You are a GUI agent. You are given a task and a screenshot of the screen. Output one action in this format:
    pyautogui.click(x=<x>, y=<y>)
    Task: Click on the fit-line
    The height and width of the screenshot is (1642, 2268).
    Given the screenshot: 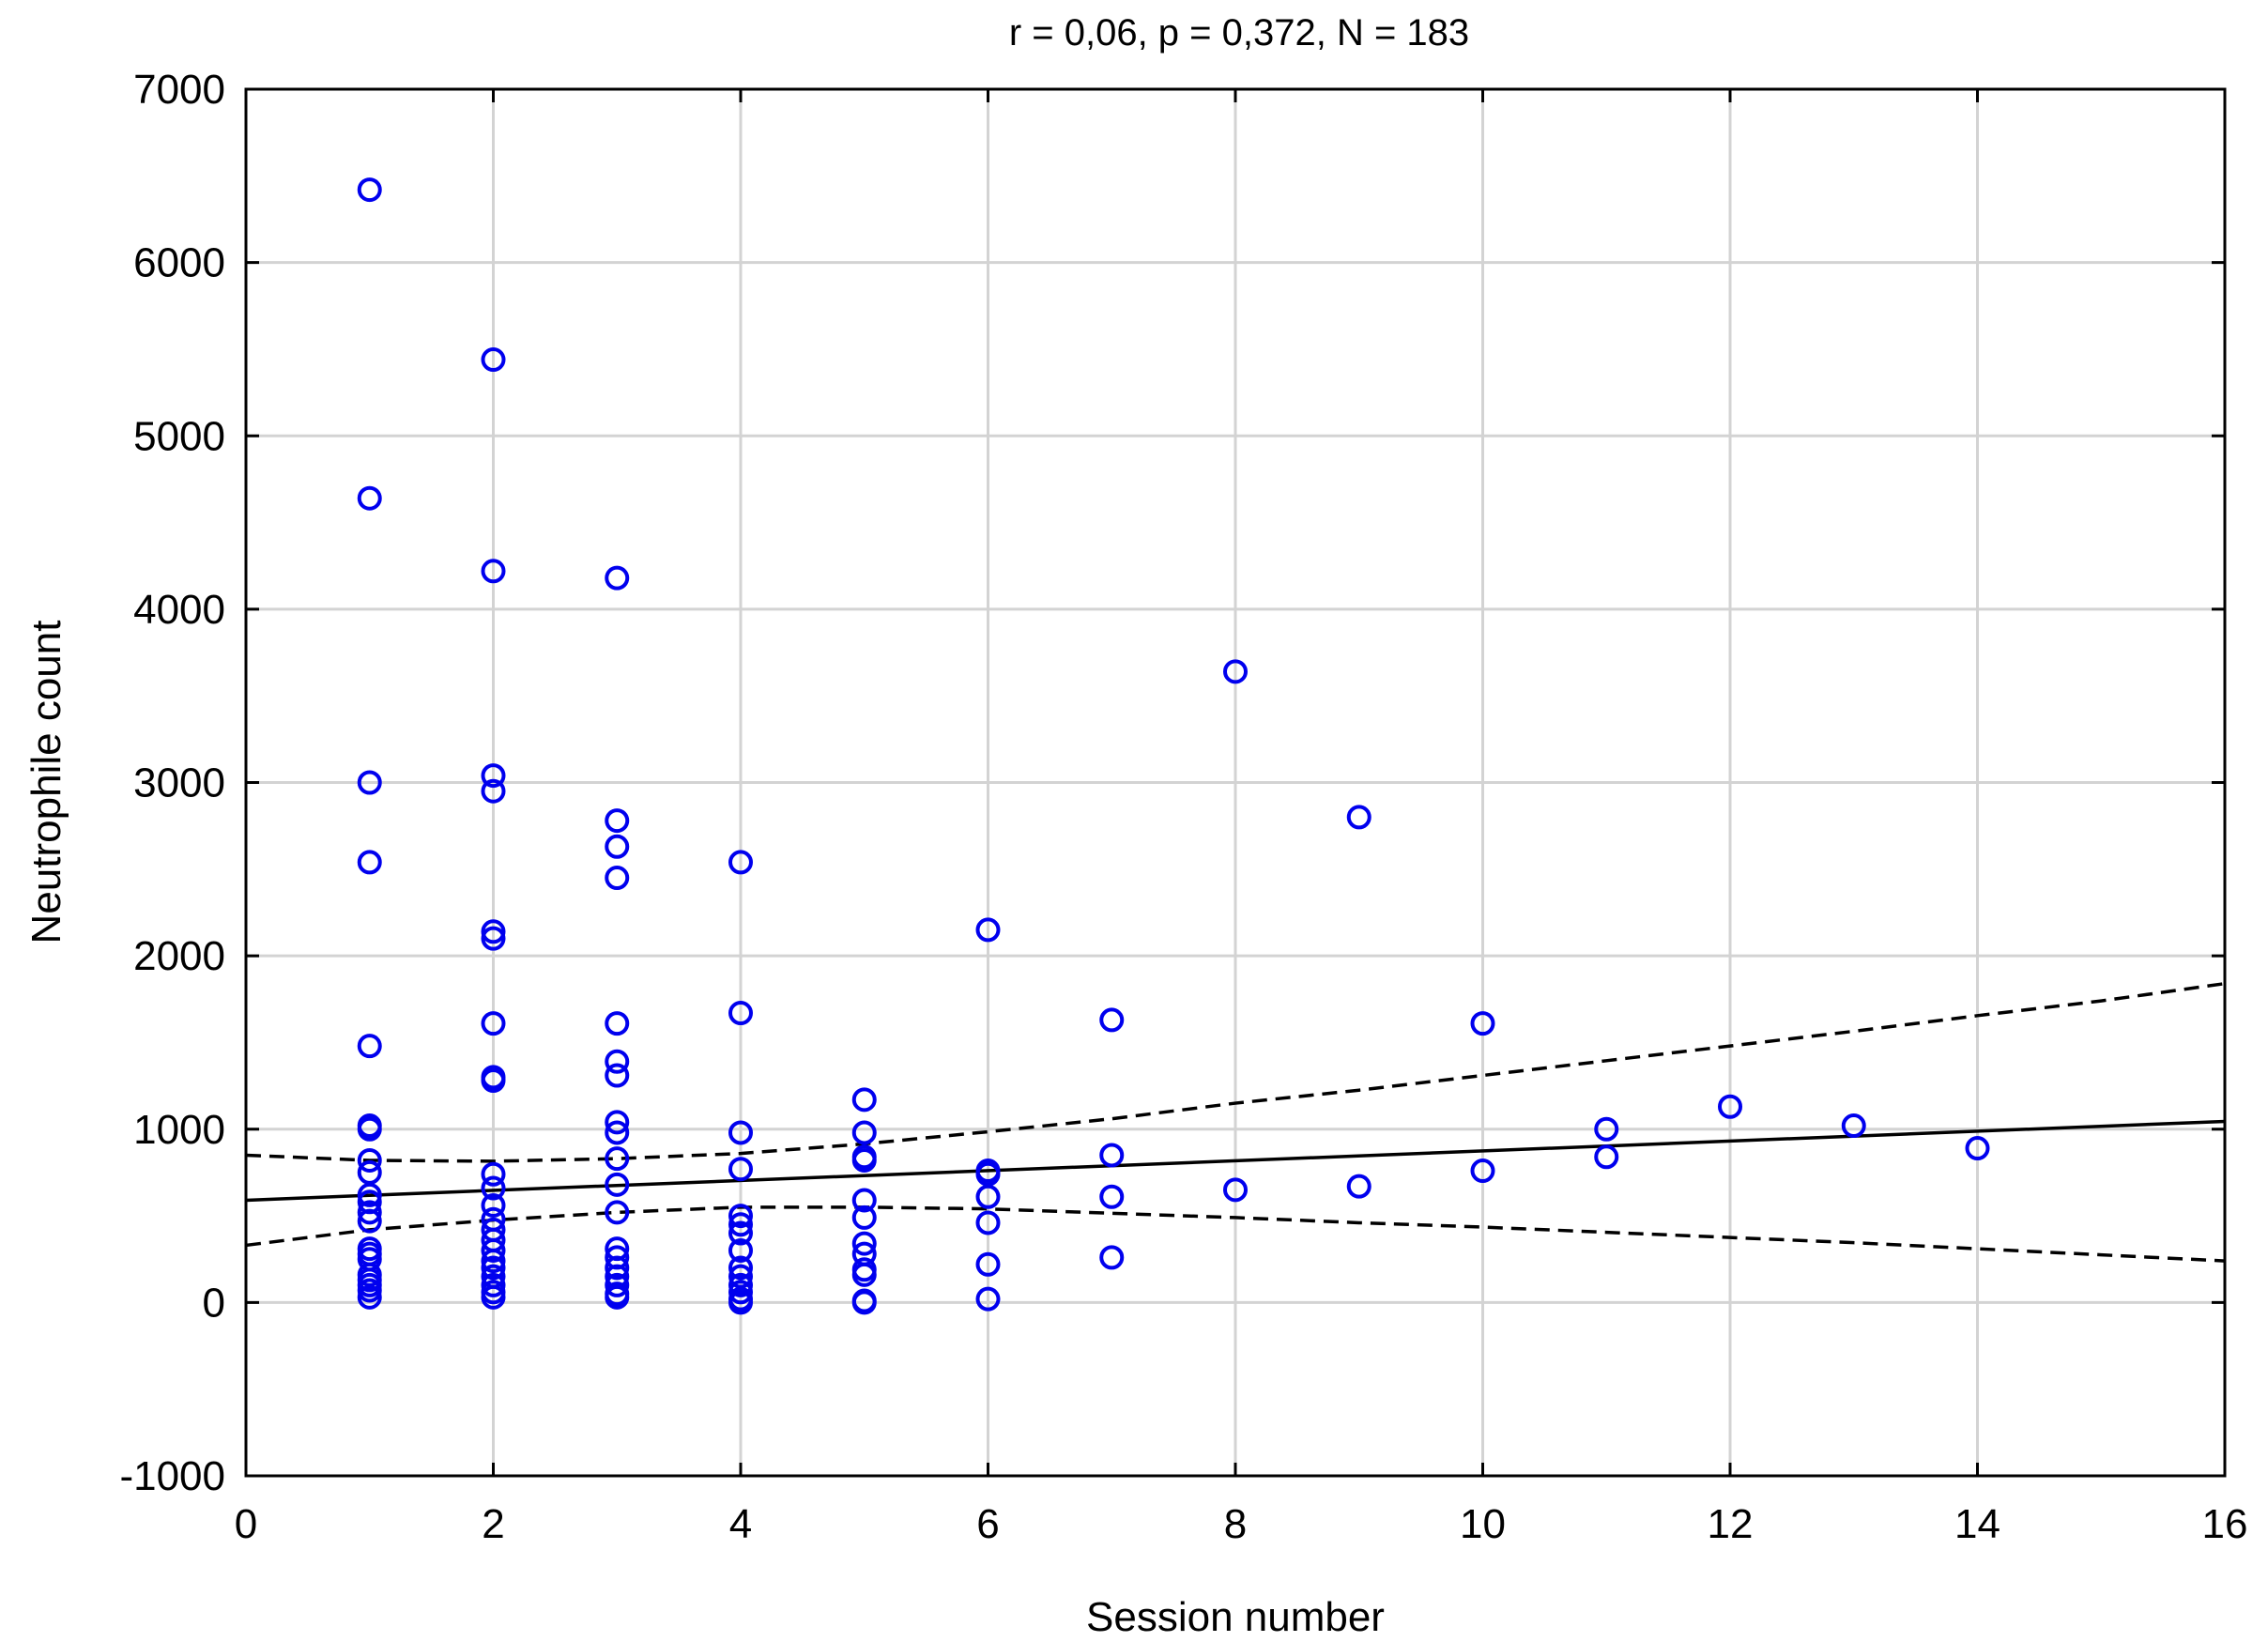 What is the action you would take?
    pyautogui.click(x=1235, y=1161)
    